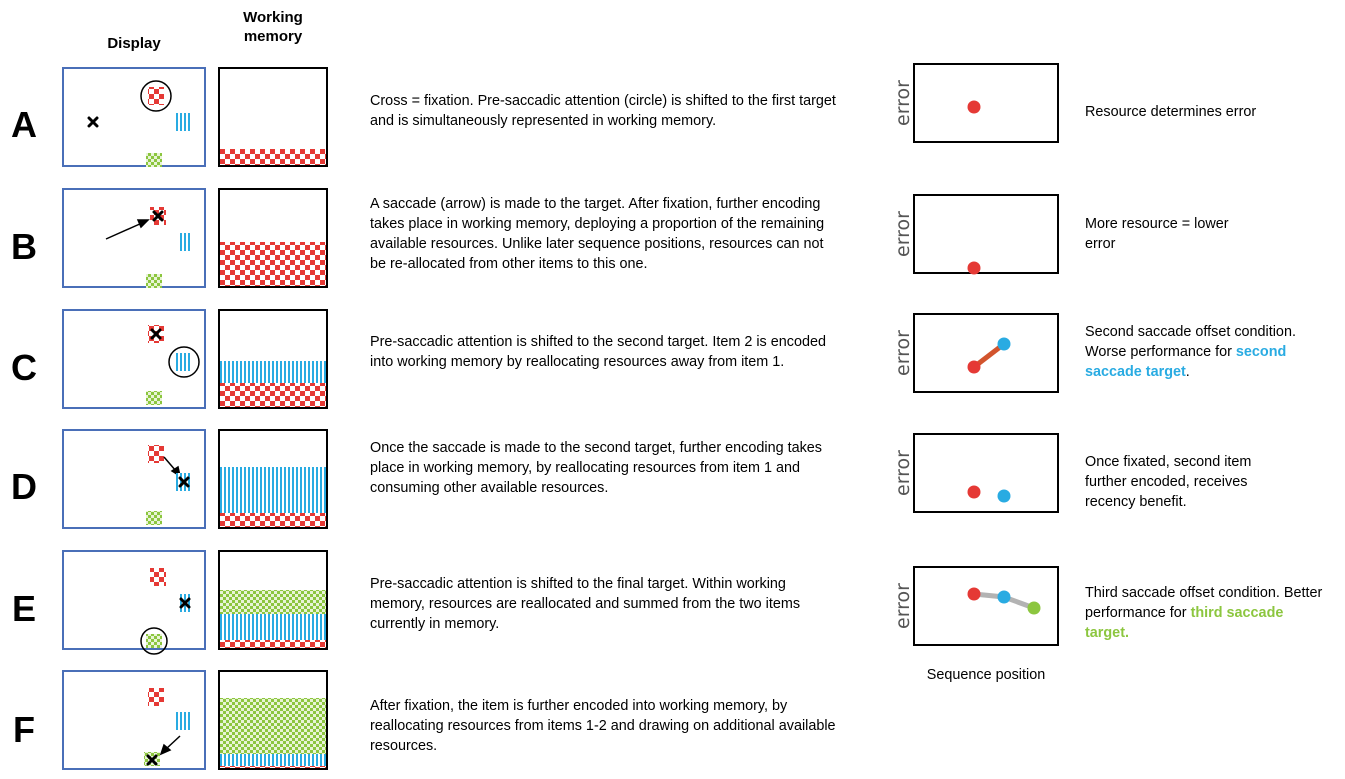 The width and height of the screenshot is (1345, 779). I want to click on display-panel-a, so click(134, 117).